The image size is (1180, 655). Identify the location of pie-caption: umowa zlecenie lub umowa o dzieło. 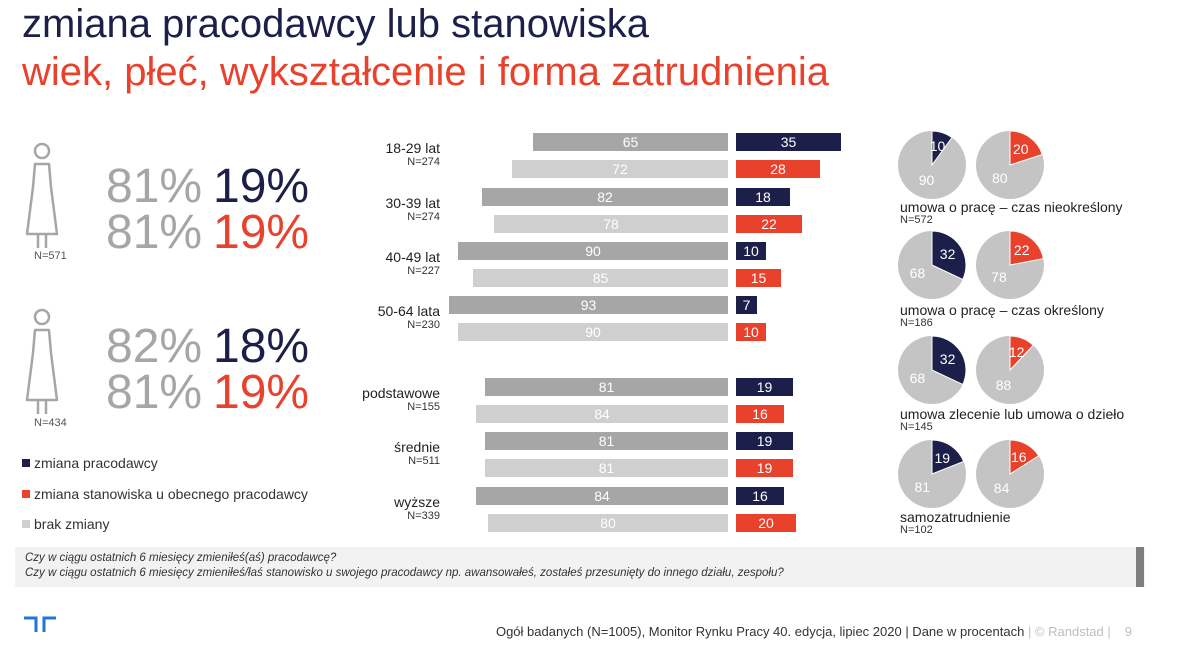
(1012, 414).